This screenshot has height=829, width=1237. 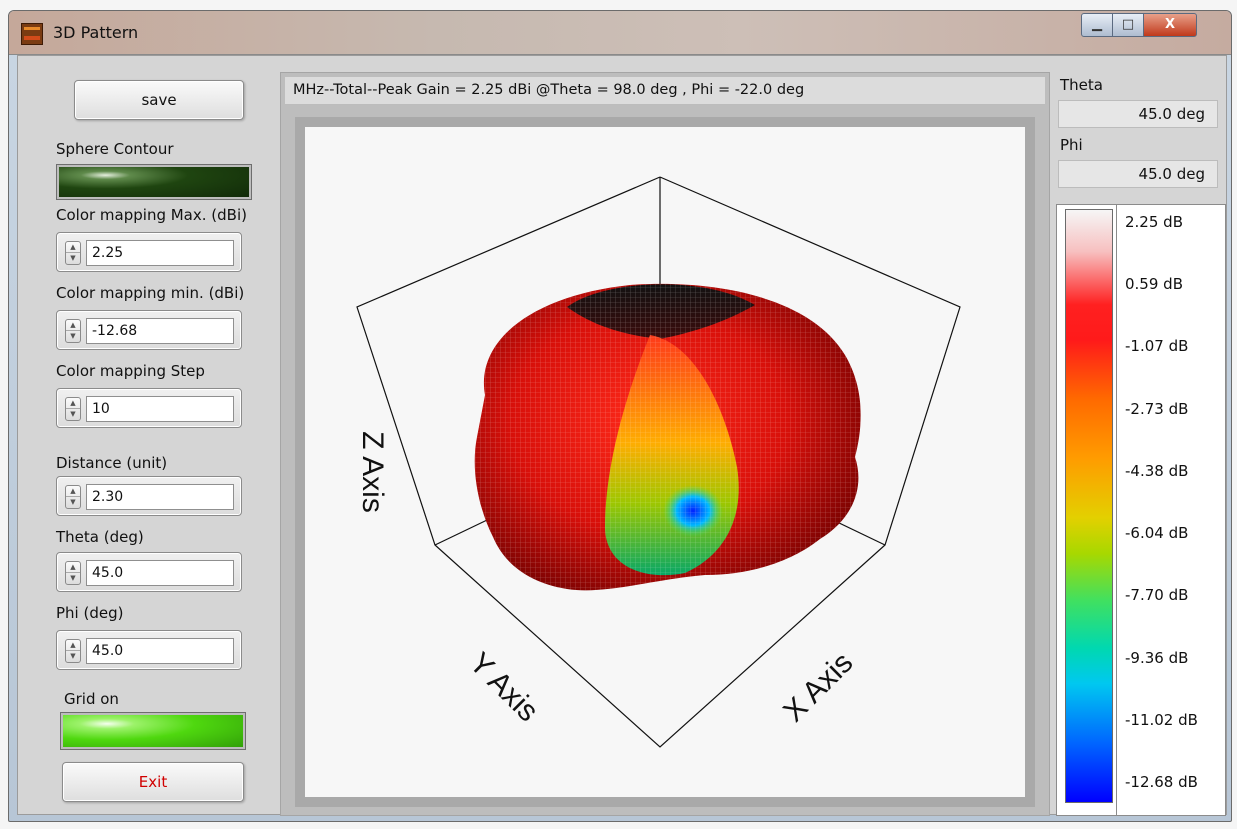 I want to click on maximize-button: □, so click(x=1128, y=25).